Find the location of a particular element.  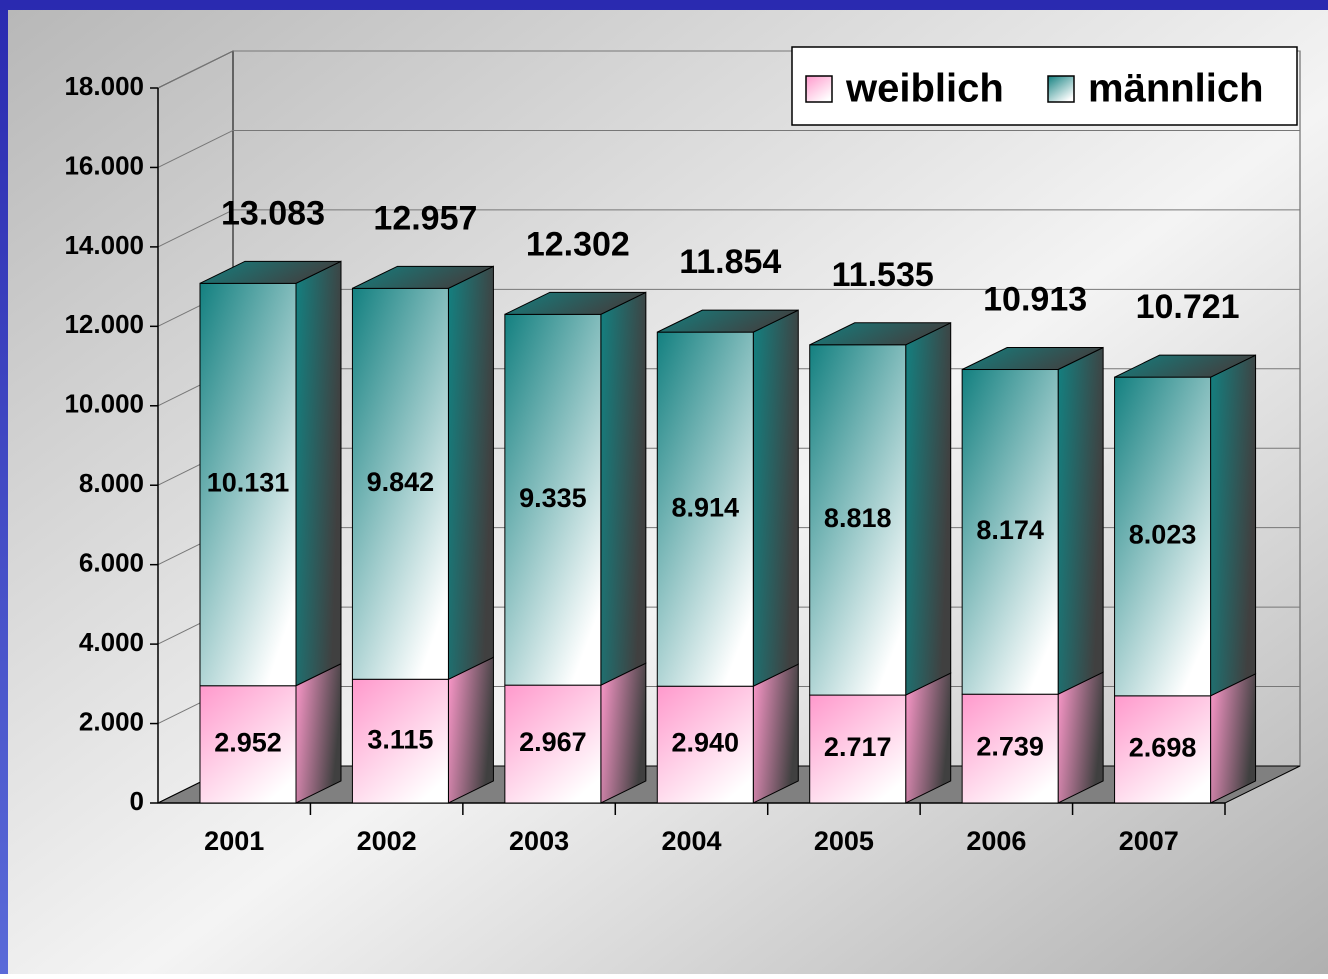

total-label: 11.854 is located at coordinates (730, 262).